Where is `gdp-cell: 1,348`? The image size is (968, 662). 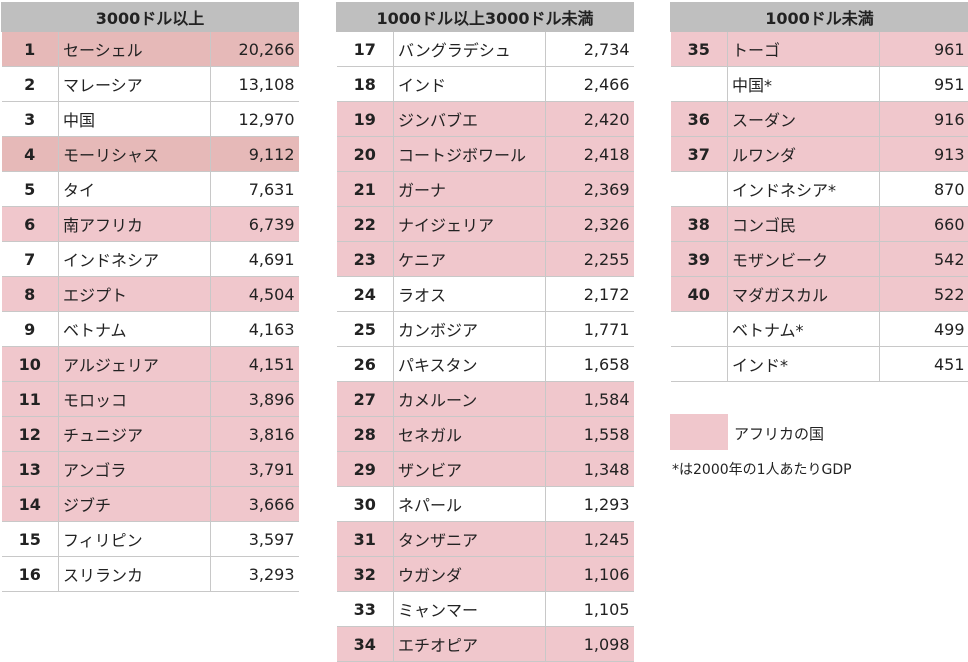 gdp-cell: 1,348 is located at coordinates (590, 469).